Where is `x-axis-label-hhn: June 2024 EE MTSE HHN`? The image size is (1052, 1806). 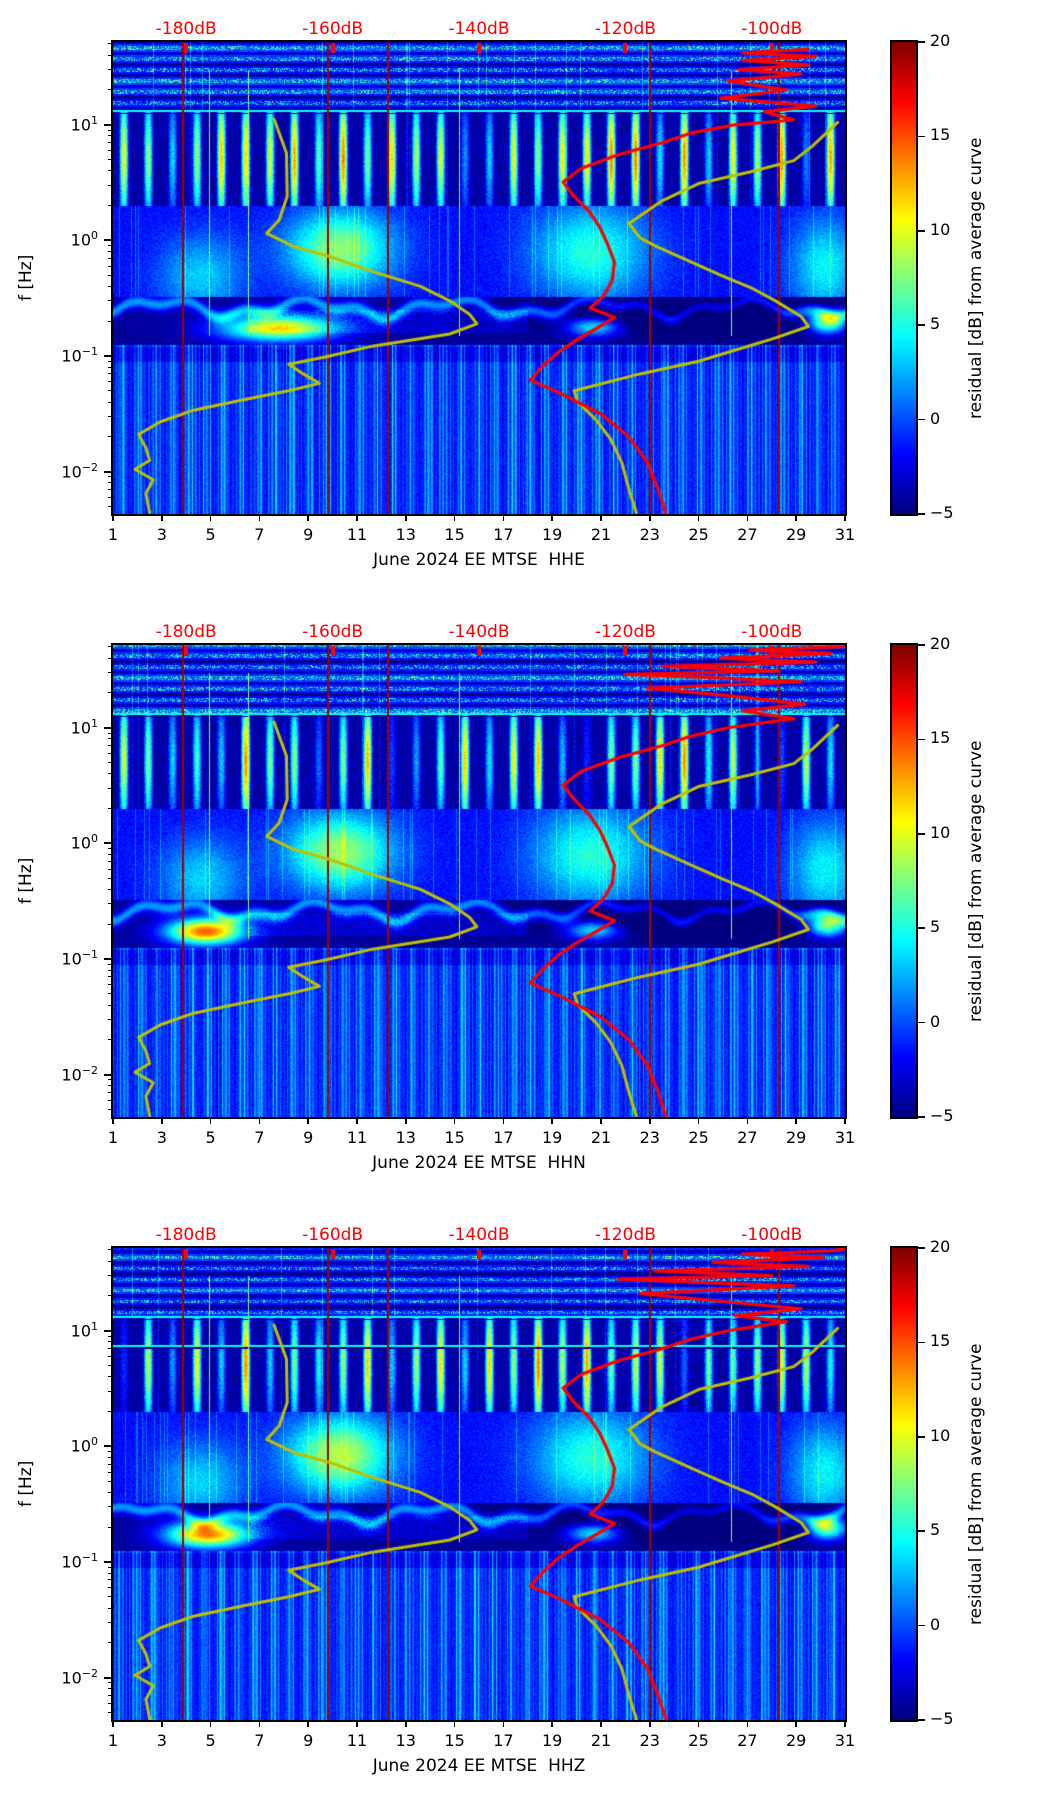
x-axis-label-hhn: June 2024 EE MTSE HHN is located at coordinates (479, 1163).